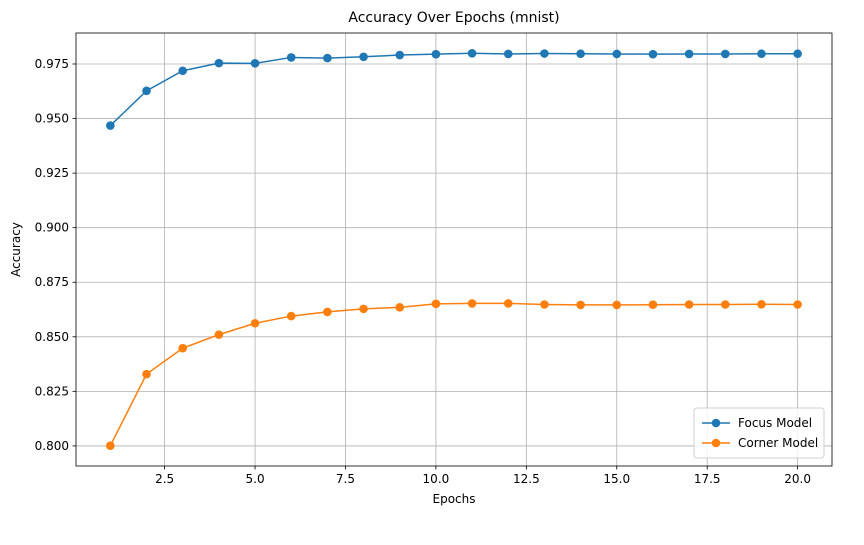  I want to click on x-tick-label: 20.0, so click(797, 479).